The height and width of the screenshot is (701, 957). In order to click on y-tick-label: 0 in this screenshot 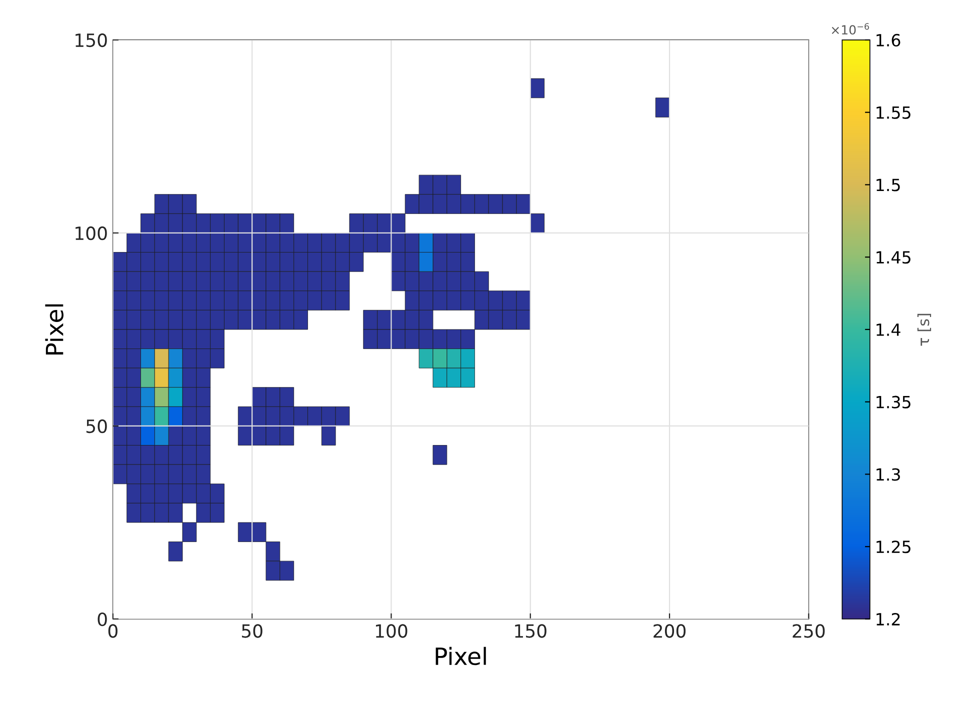, I will do `click(102, 619)`.